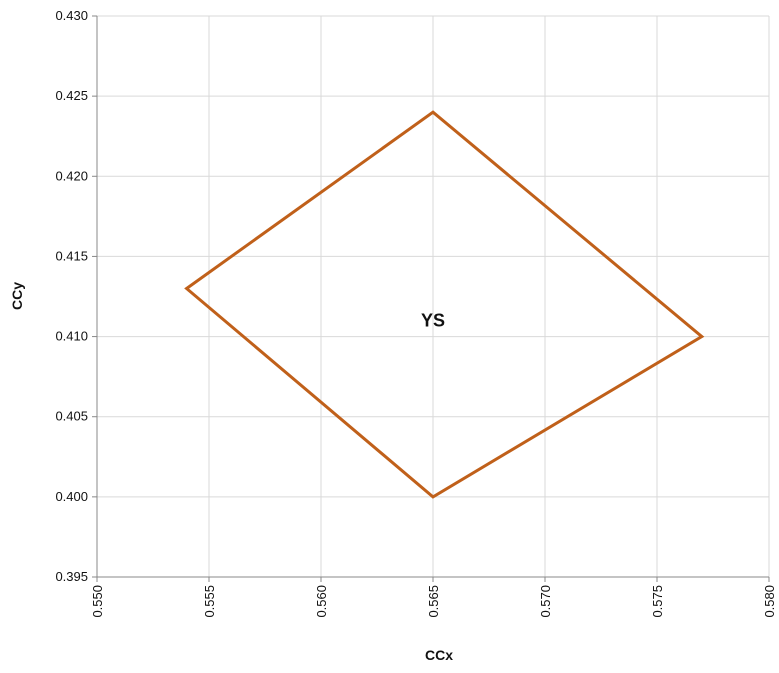  I want to click on y-axis-title: CCy, so click(17, 296).